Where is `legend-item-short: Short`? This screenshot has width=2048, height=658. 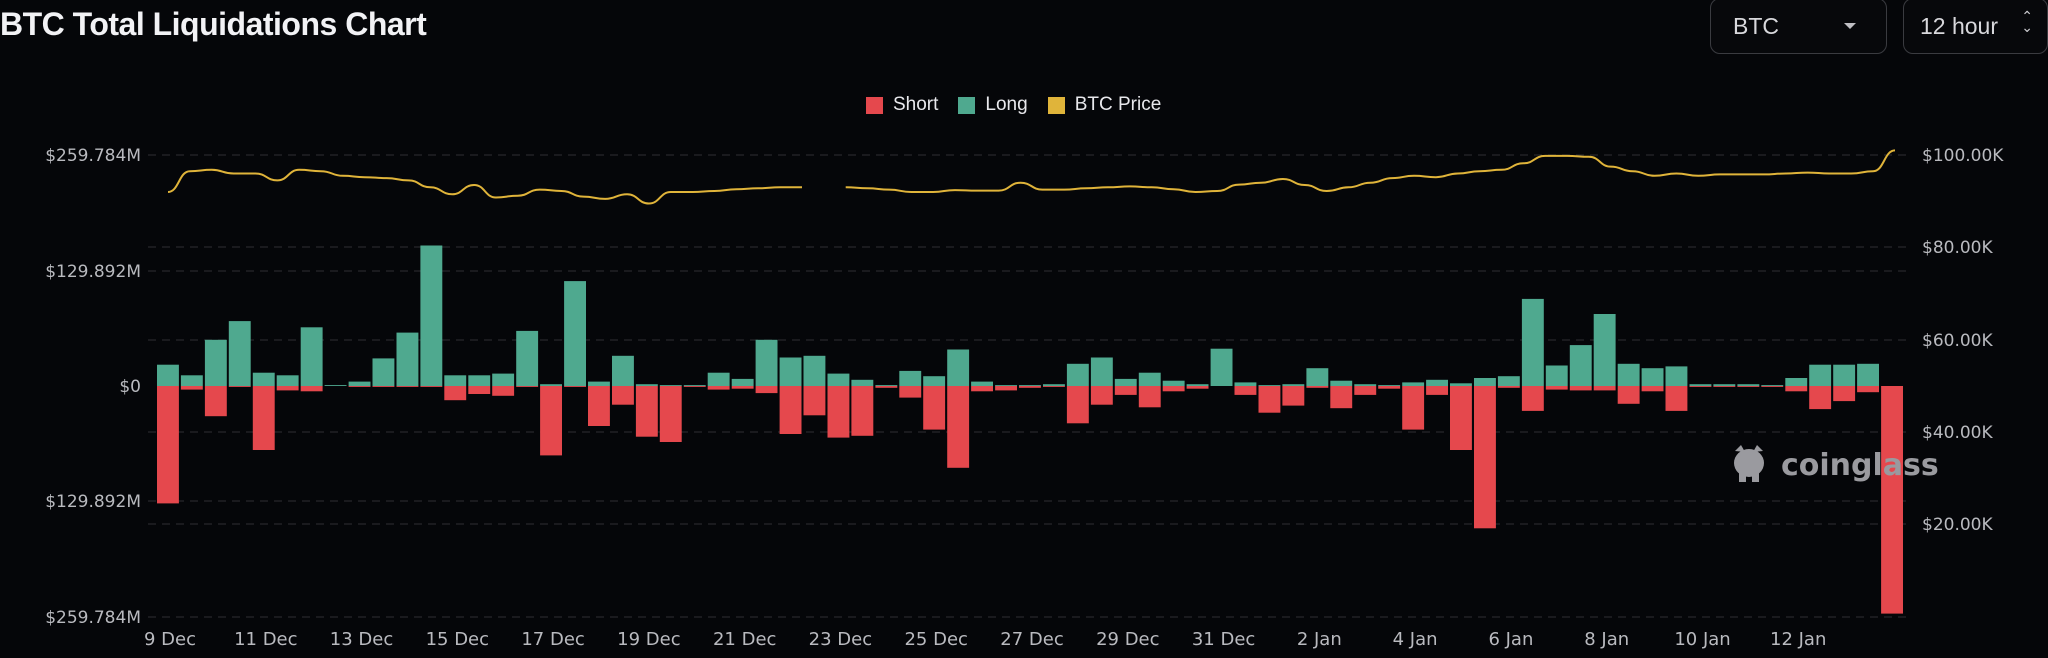 legend-item-short: Short is located at coordinates (902, 105).